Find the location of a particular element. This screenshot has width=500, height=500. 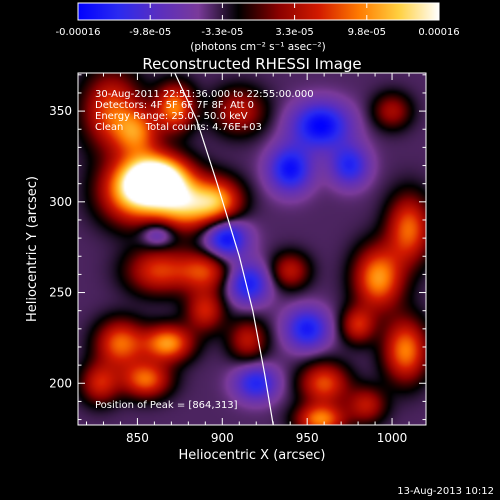

y-axis-label: Heliocentric Y (arcsec) is located at coordinates (32, 249).